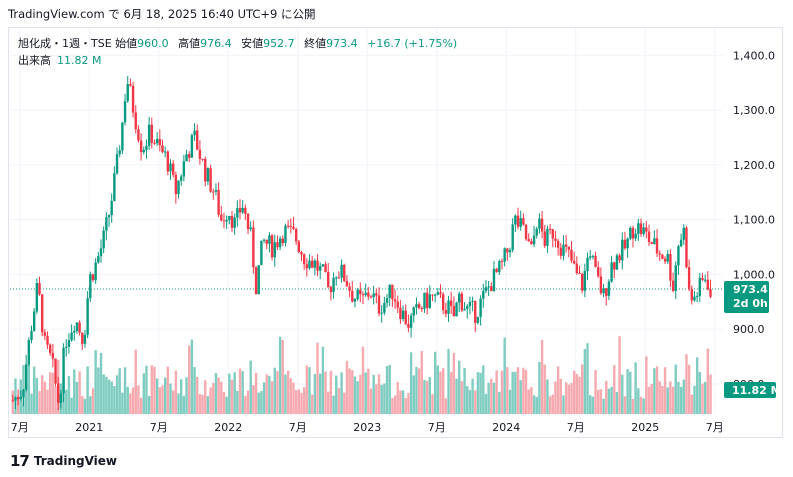 This screenshot has height=477, width=793. Describe the element at coordinates (65, 43) in the screenshot. I see `symbol-label: 旭化成・1週・TSE` at that location.